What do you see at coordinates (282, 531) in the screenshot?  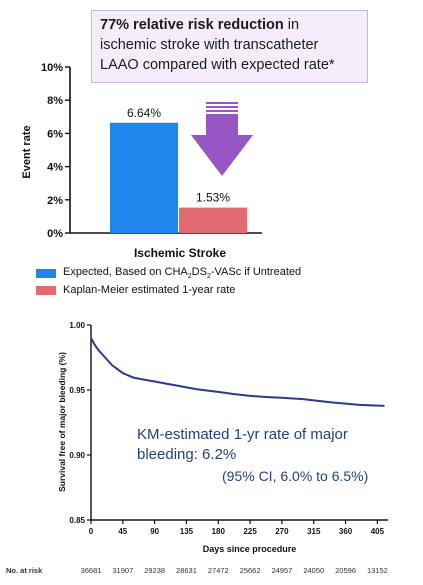 I see `km-x-tick-label: 270` at bounding box center [282, 531].